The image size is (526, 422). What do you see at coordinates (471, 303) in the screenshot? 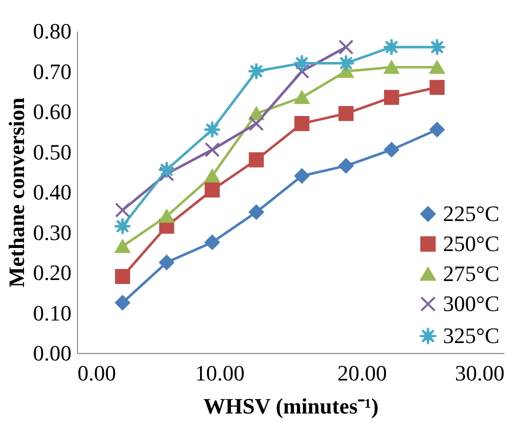
I see `legend-label: 300°C` at bounding box center [471, 303].